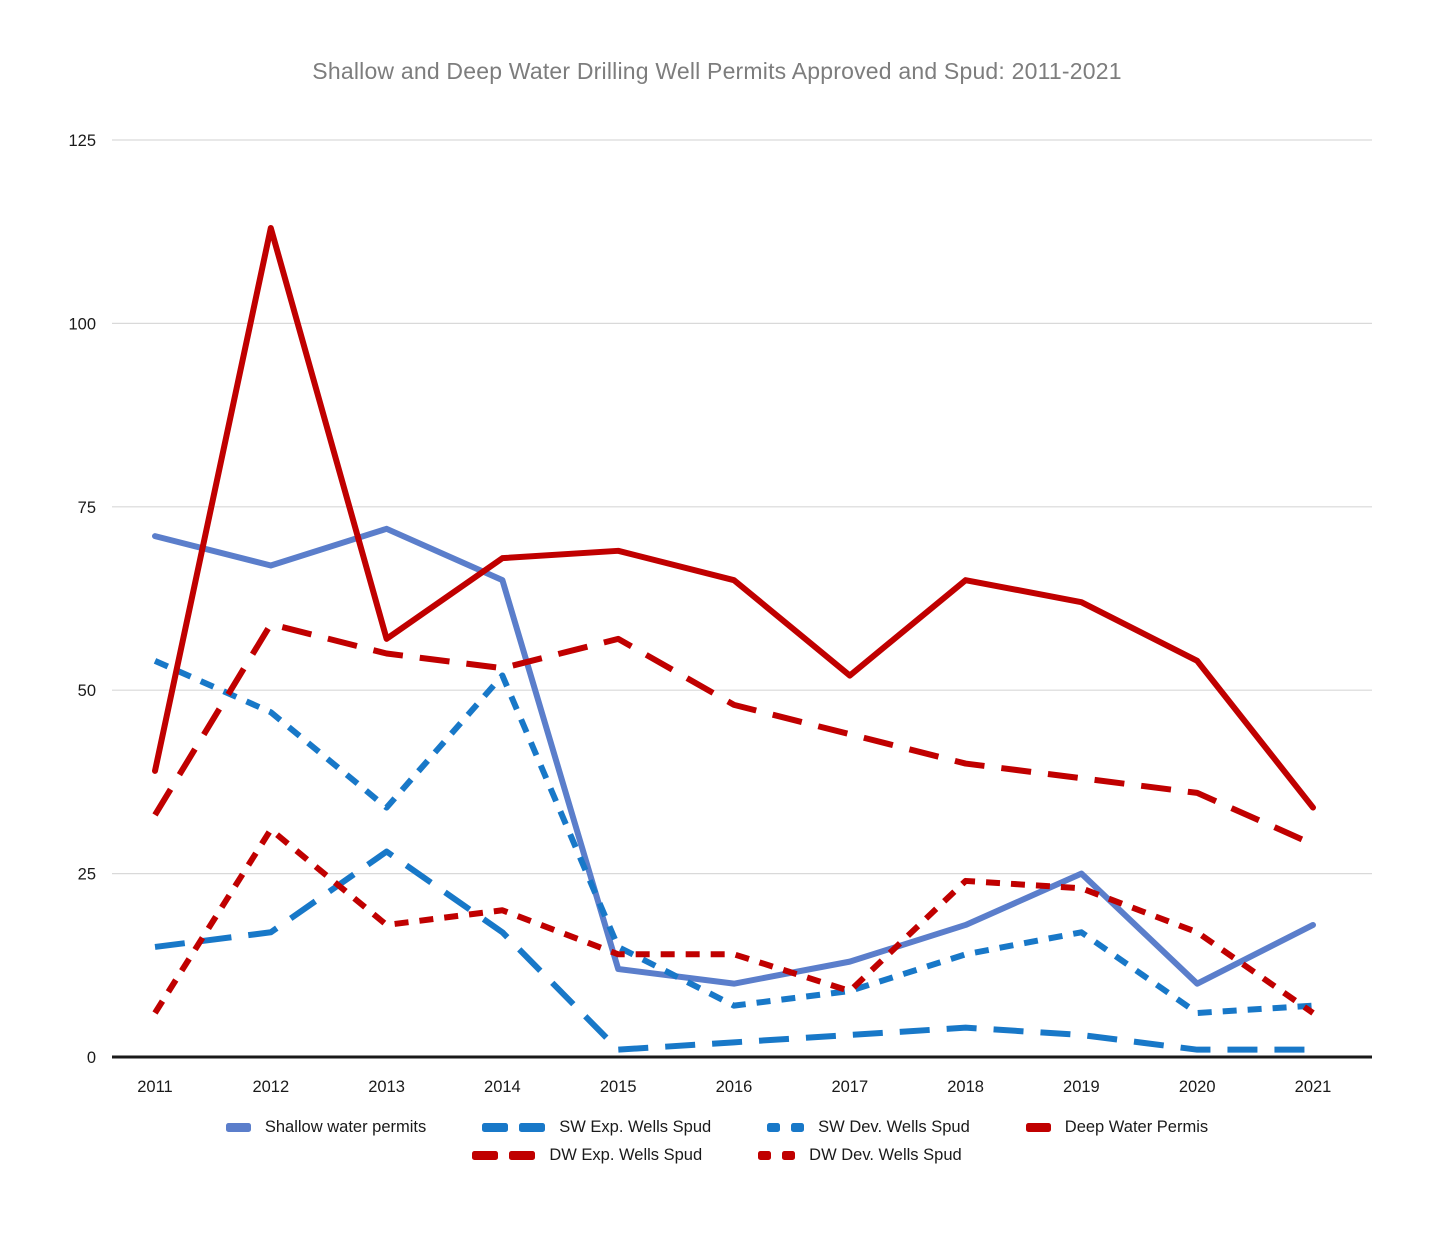 The height and width of the screenshot is (1244, 1434). Describe the element at coordinates (82, 141) in the screenshot. I see `y-tick-label: 125` at that location.